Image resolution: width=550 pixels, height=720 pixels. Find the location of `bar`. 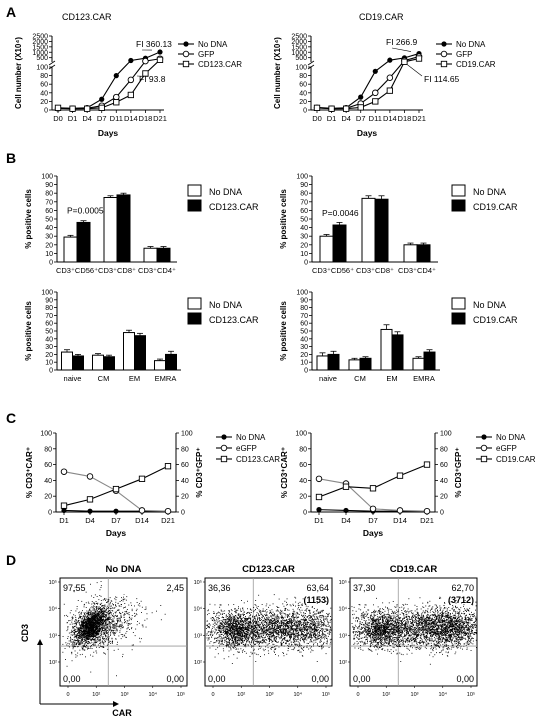

bar is located at coordinates (418, 364).